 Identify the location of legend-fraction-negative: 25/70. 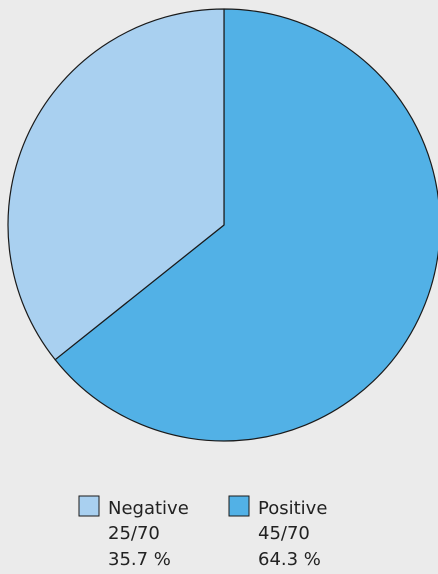
(134, 533).